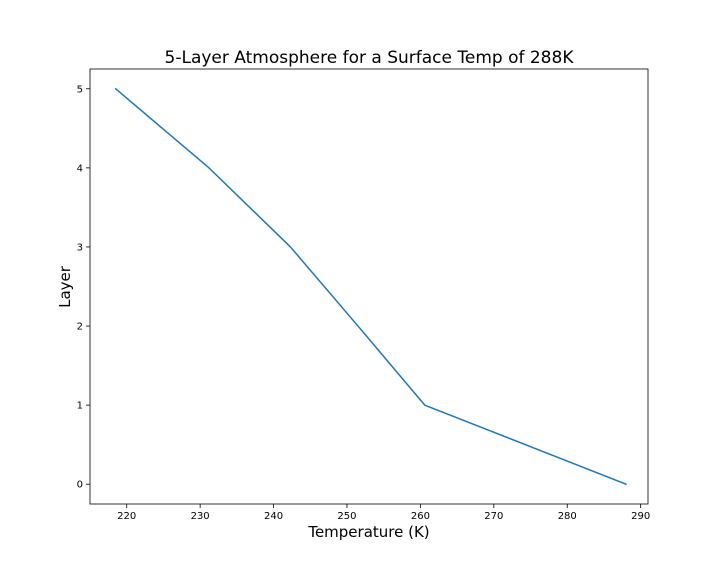 This screenshot has width=720, height=576. I want to click on y-axis-ticks: 0 1 2 3 4 5, so click(83, 287).